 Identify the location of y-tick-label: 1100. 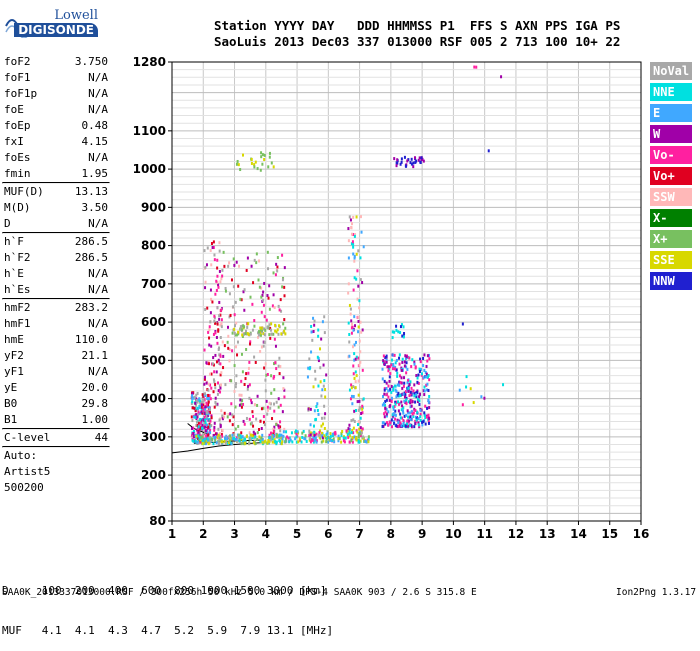
(149, 131).